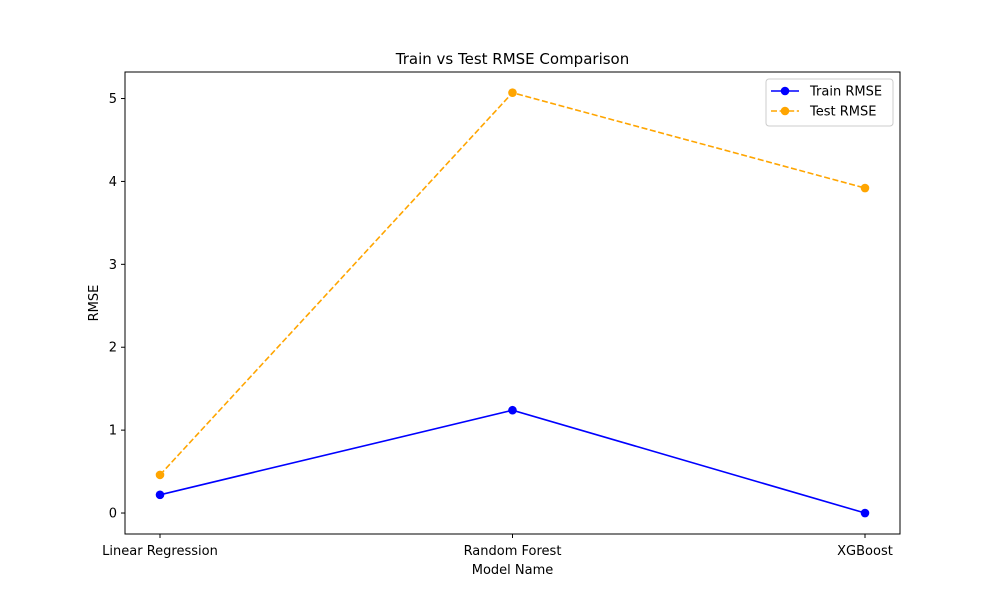  Describe the element at coordinates (113, 265) in the screenshot. I see `y-tick-label: 3` at that location.